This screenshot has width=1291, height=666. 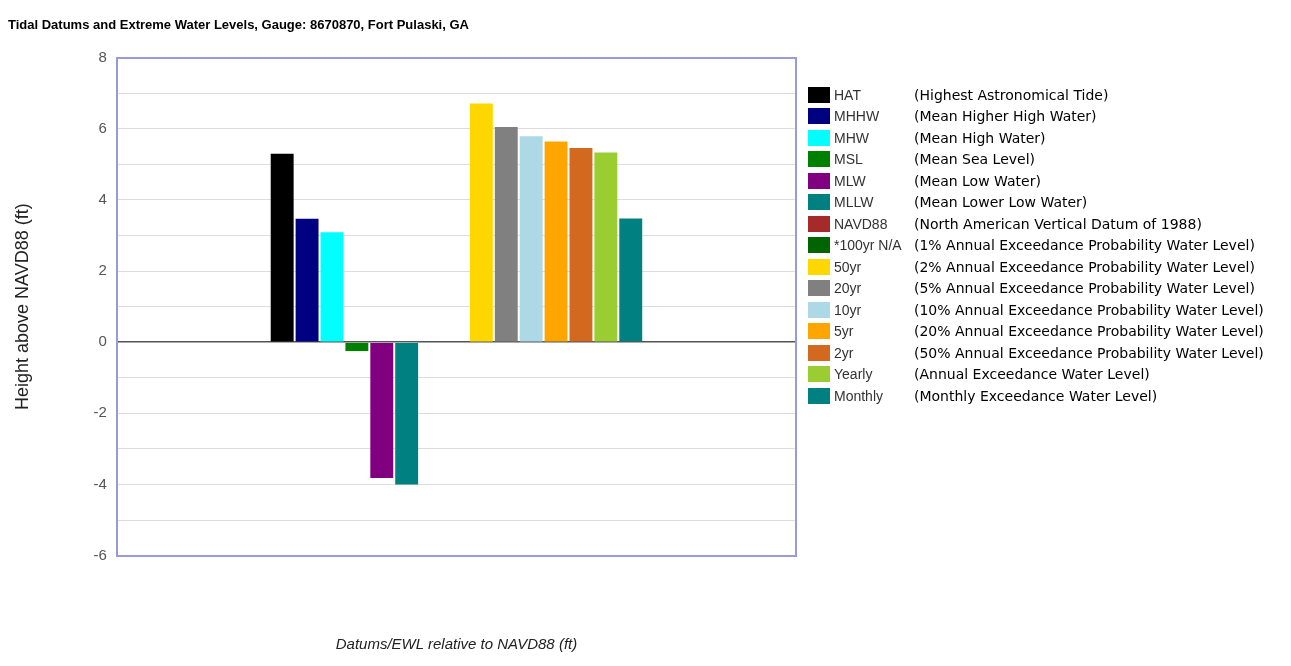 What do you see at coordinates (848, 309) in the screenshot?
I see `legend-label: 10yr` at bounding box center [848, 309].